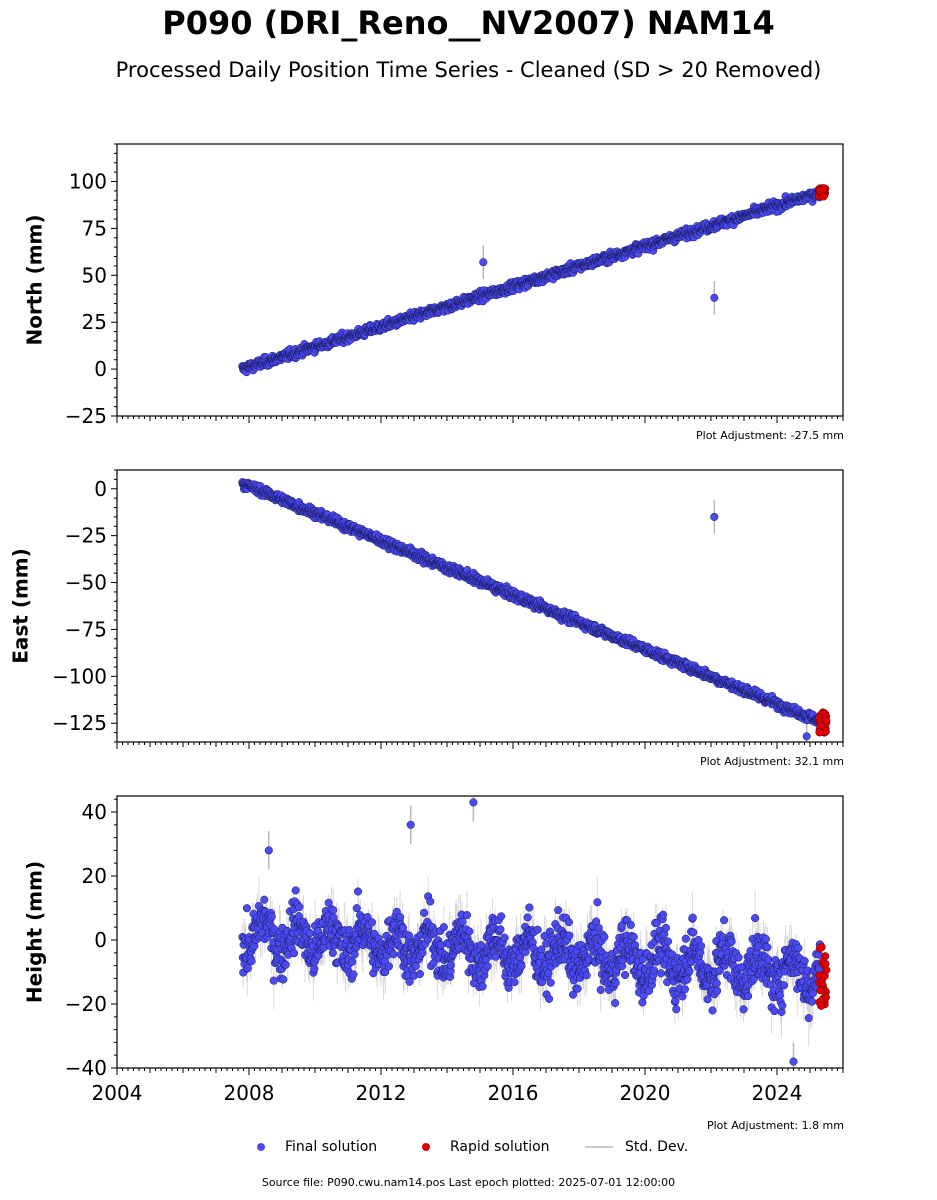 This screenshot has height=1200, width=937. What do you see at coordinates (88, 182) in the screenshot?
I see `y-tick-label: 100` at bounding box center [88, 182].